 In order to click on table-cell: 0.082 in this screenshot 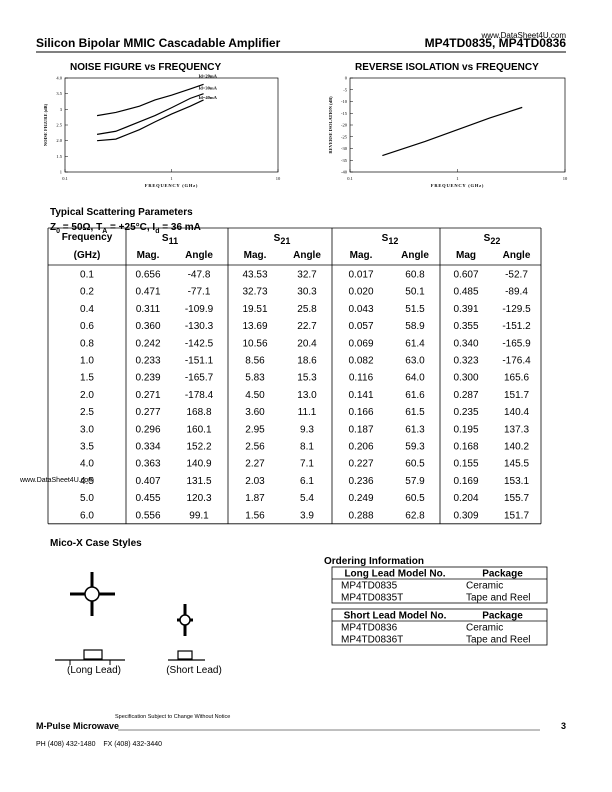, I will do `click(360, 361)`.